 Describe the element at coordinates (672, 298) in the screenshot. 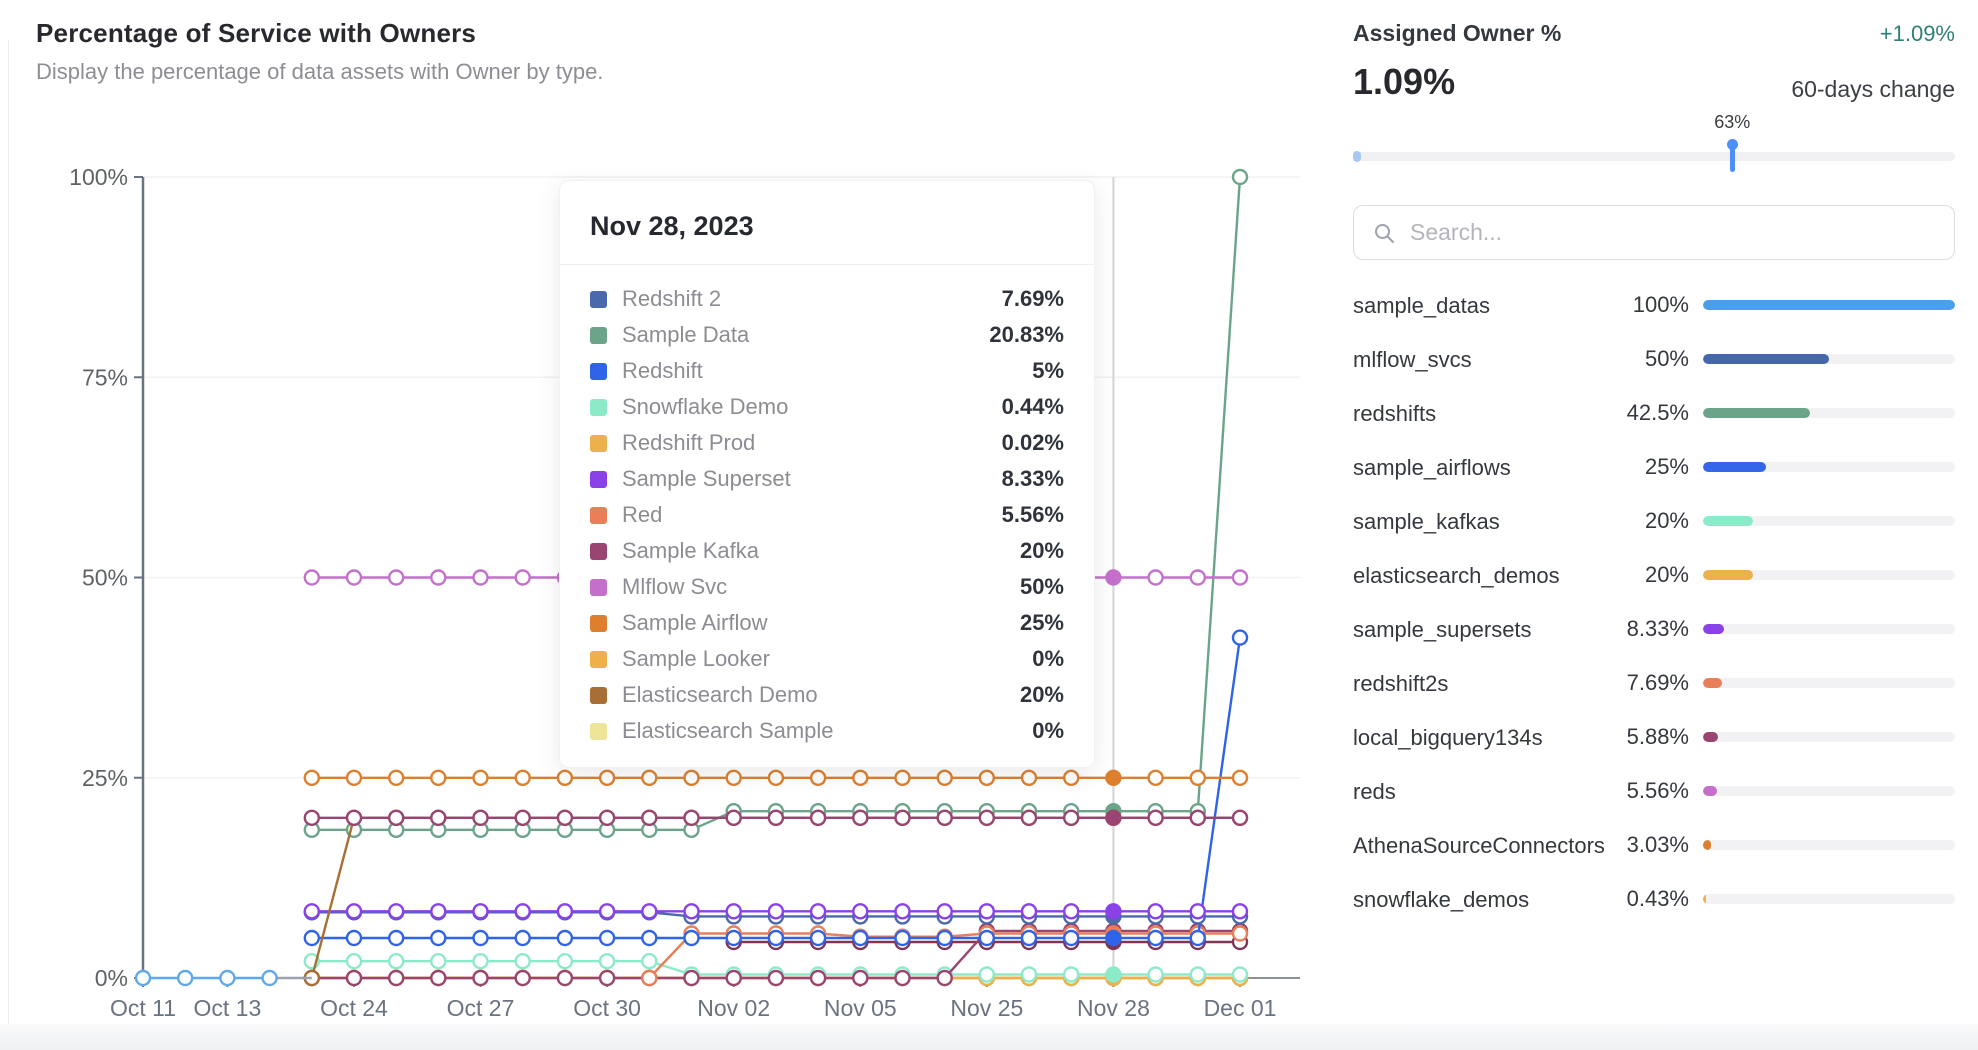

I see `series-label: Redshift 2` at that location.